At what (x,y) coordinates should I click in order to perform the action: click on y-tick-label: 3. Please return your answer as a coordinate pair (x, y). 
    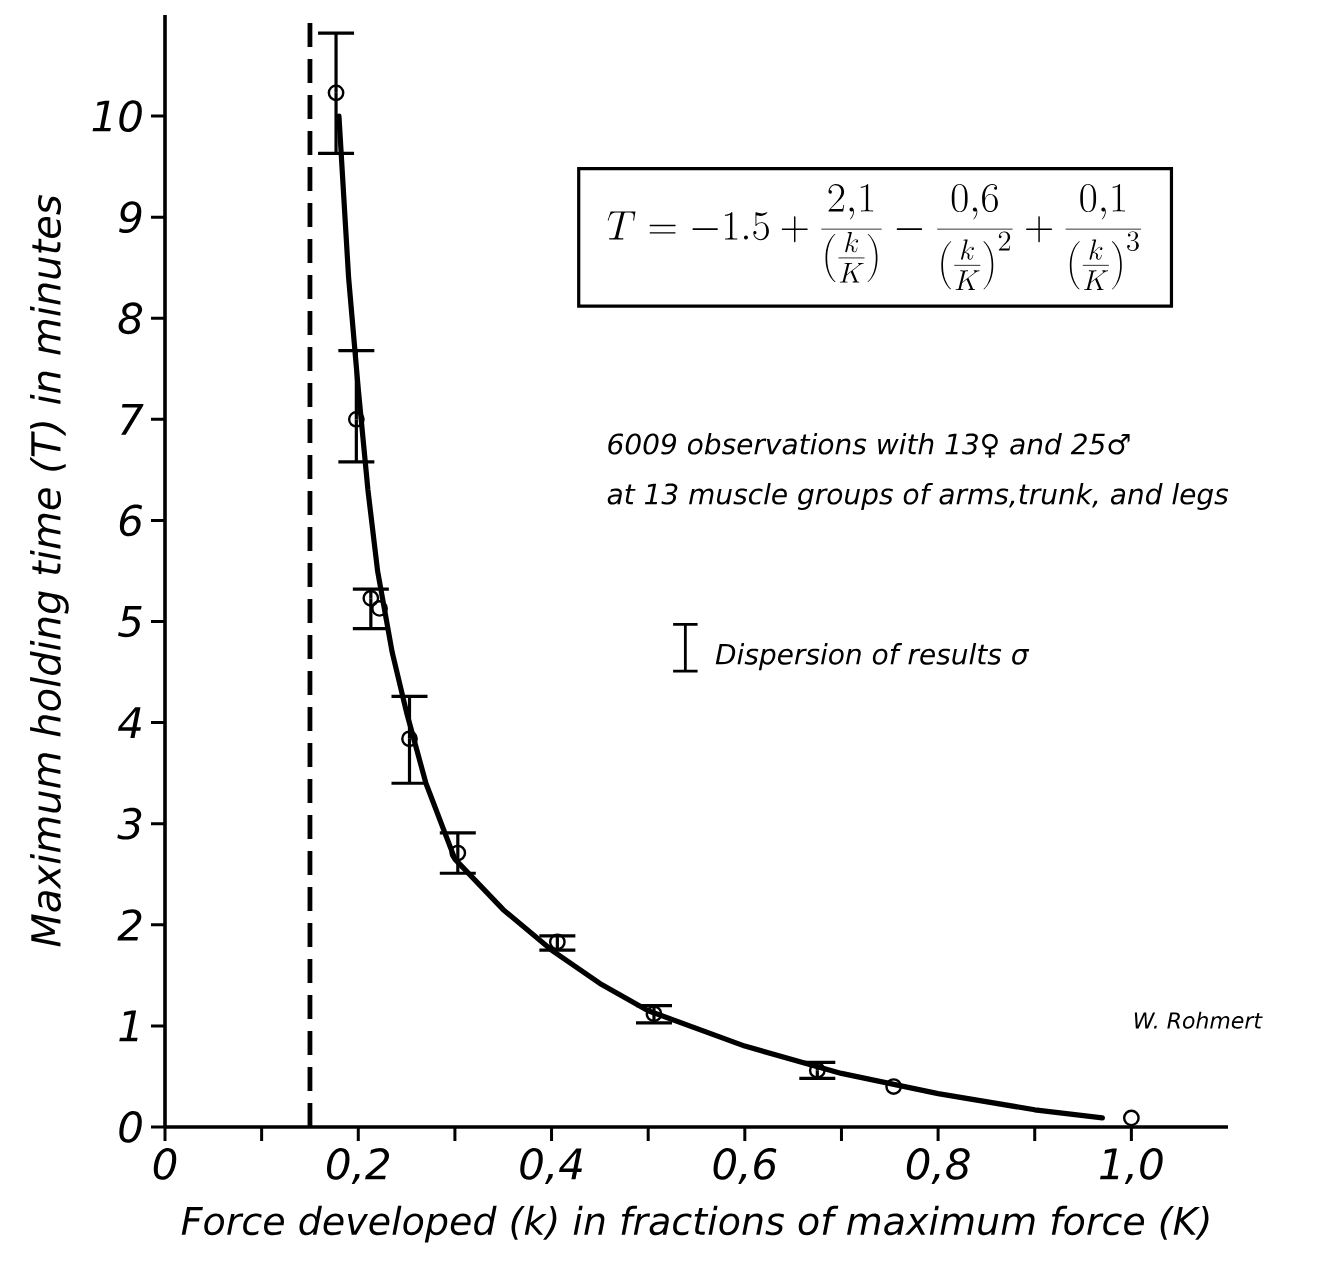
    Looking at the image, I should click on (129, 823).